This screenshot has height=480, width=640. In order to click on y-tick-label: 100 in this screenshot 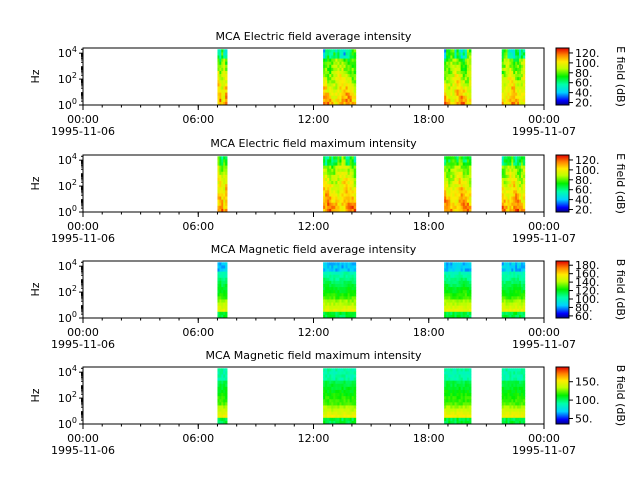, I will do `click(67, 104)`.